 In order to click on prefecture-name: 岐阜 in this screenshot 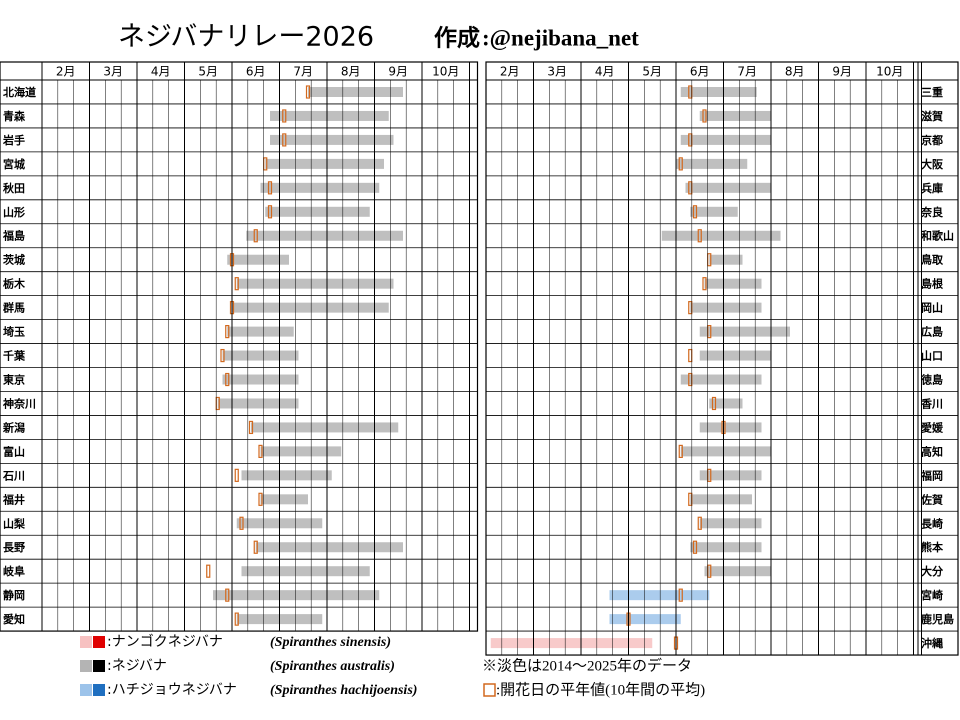, I will do `click(14, 571)`.